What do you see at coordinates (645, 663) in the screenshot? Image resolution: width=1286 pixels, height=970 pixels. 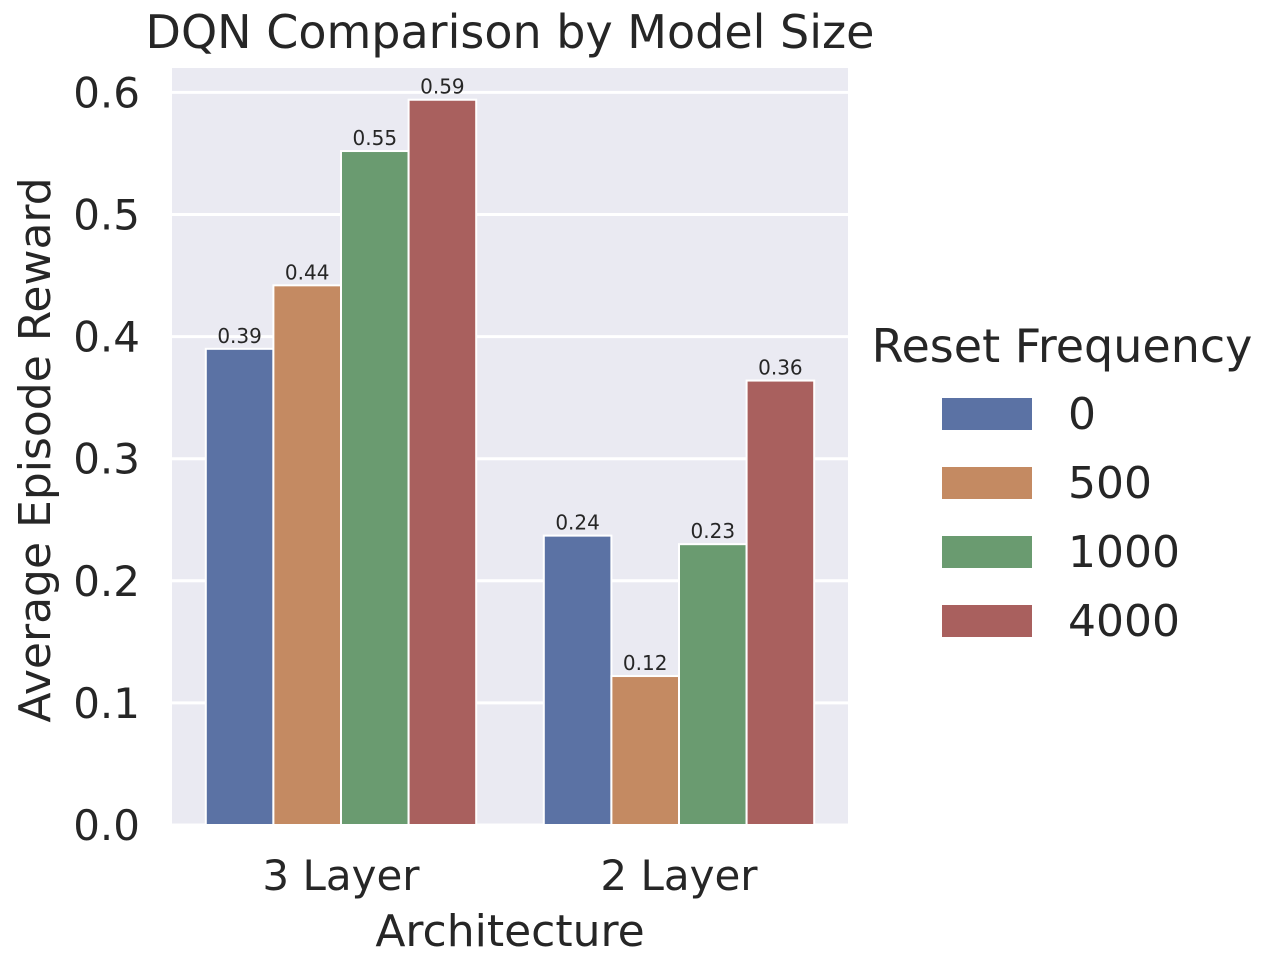 I see `data-label: 0.12` at bounding box center [645, 663].